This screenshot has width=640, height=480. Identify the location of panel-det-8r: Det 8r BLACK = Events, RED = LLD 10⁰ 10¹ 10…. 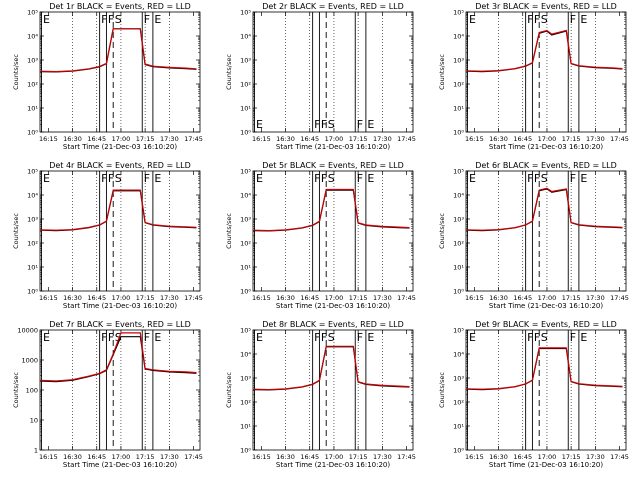
(320, 394).